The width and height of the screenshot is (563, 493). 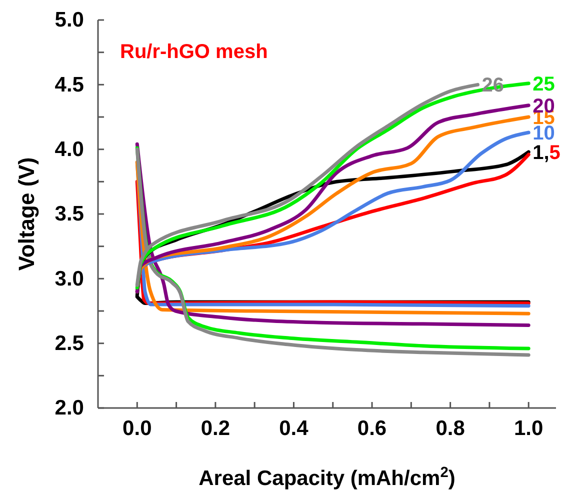 I want to click on x-tick-label: 0.4, so click(x=294, y=428).